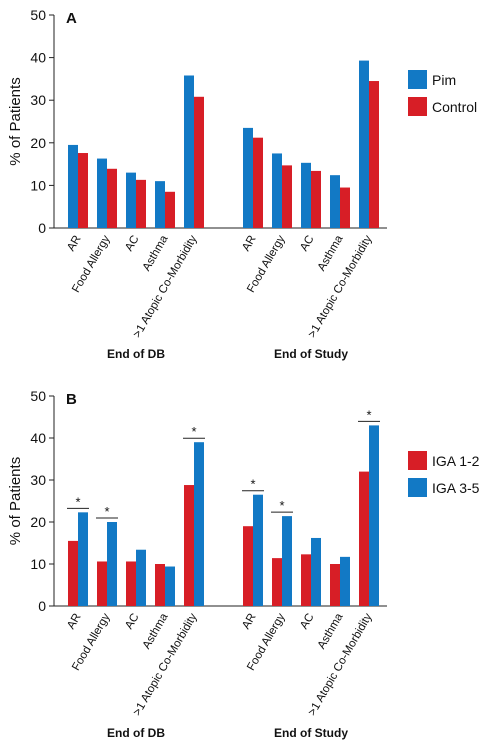 The image size is (485, 749). Describe the element at coordinates (454, 107) in the screenshot. I see `legend-label: Control` at that location.